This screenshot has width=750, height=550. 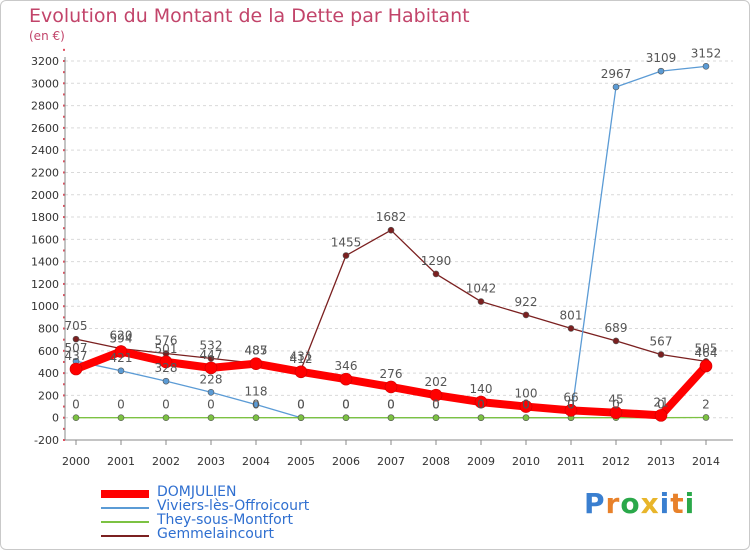 What do you see at coordinates (256, 392) in the screenshot?
I see `data-label: 118` at bounding box center [256, 392].